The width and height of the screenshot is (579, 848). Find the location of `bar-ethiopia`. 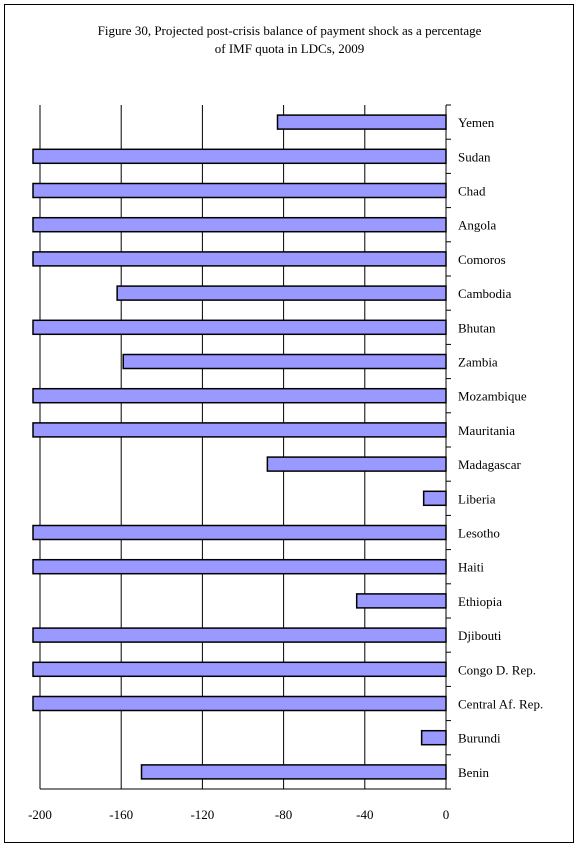

bar-ethiopia is located at coordinates (401, 601).